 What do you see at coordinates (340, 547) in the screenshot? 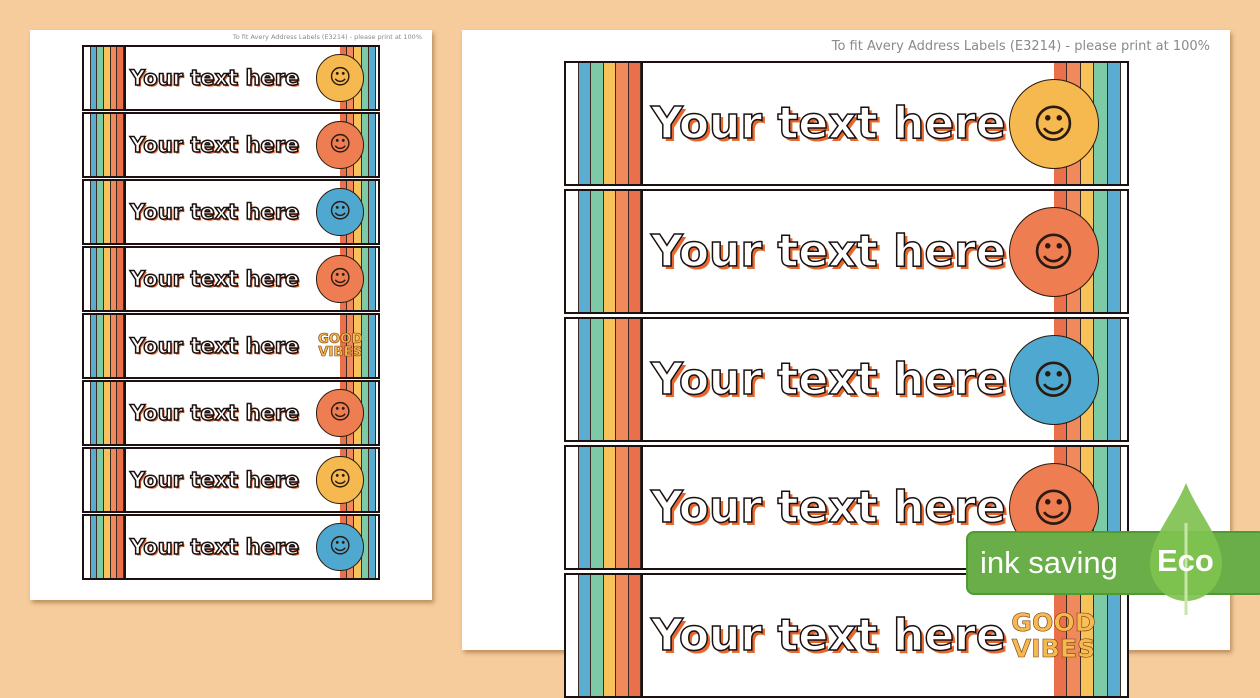
I see `smiley-badge-icon: ☺` at bounding box center [340, 547].